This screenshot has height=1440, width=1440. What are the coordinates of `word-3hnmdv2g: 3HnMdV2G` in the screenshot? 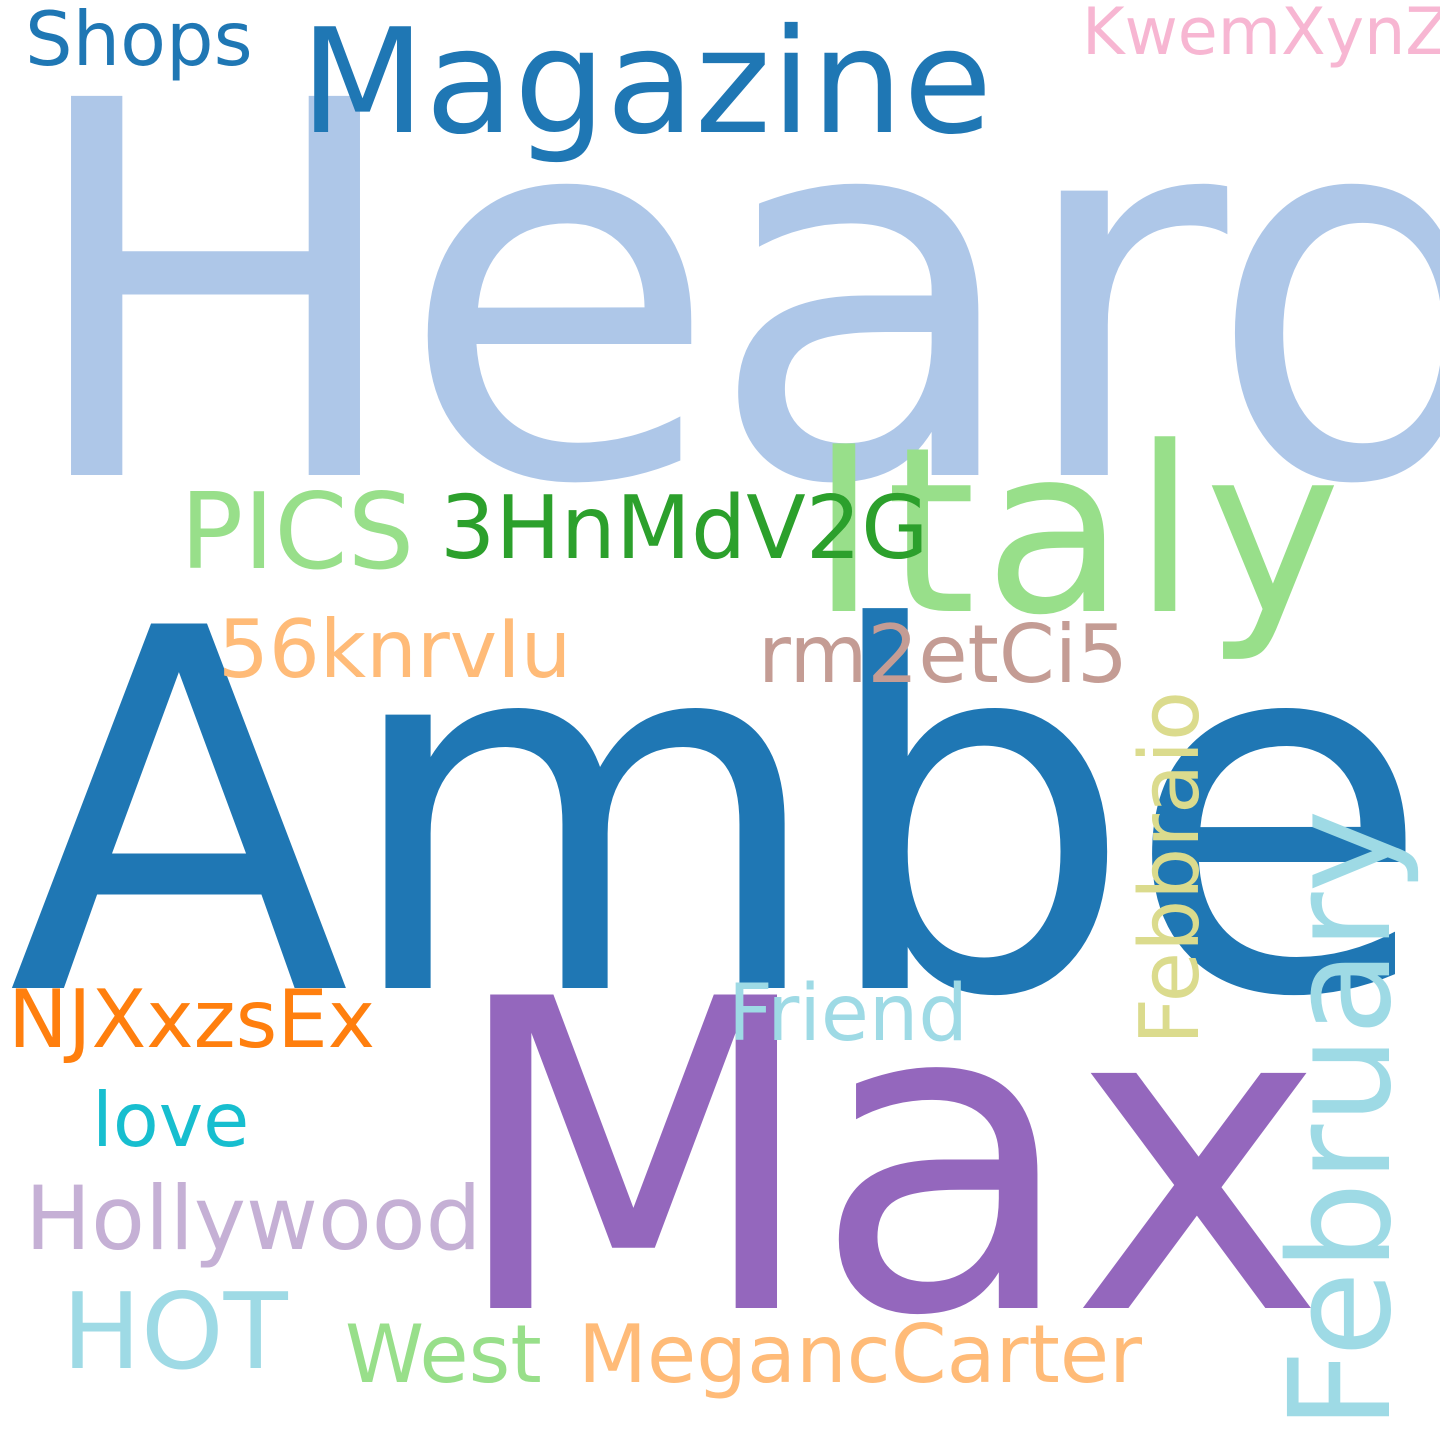 It's located at (684, 528).